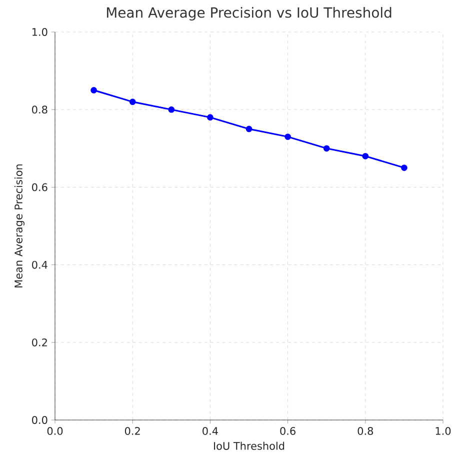 The height and width of the screenshot is (456, 455). What do you see at coordinates (366, 431) in the screenshot?
I see `x-tick-label: 0.8` at bounding box center [366, 431].